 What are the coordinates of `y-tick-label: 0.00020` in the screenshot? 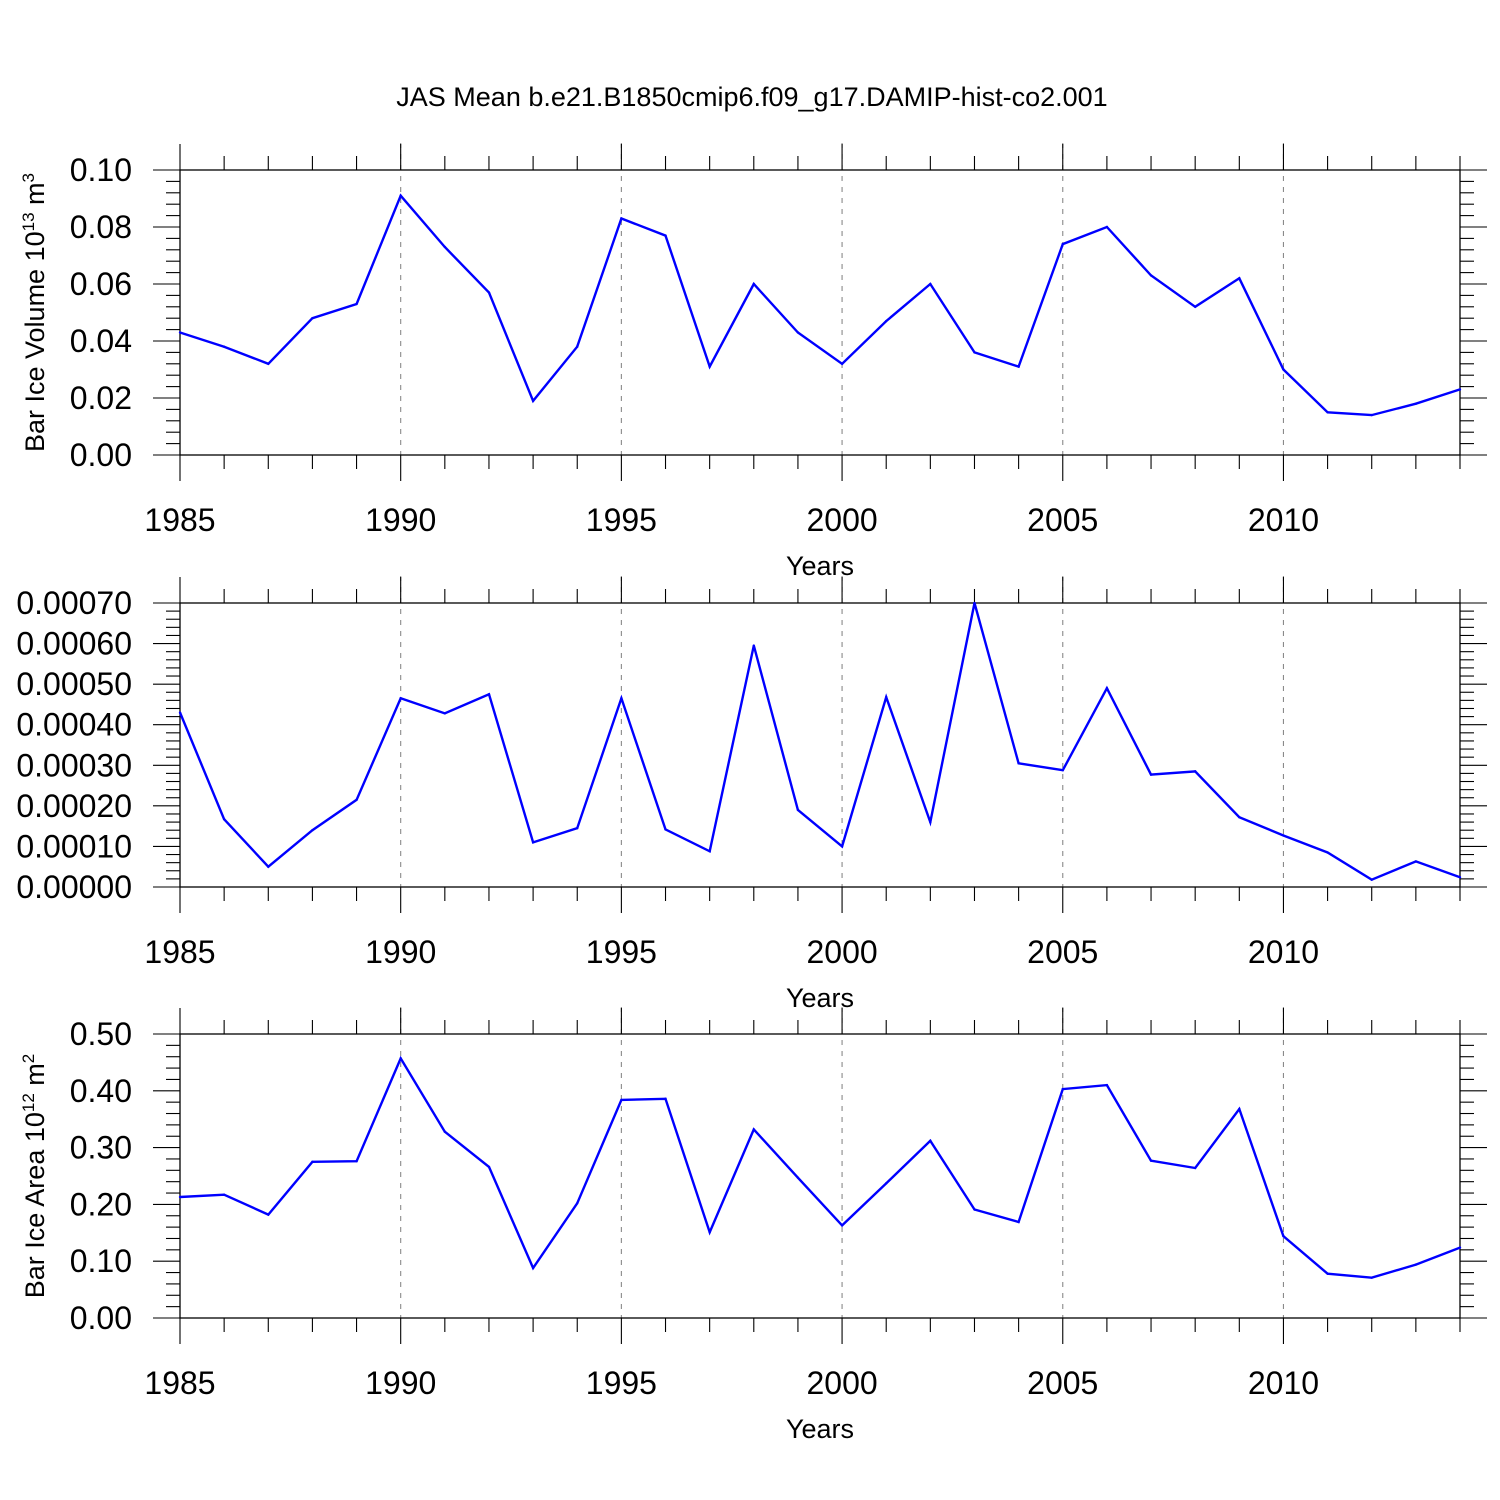 It's located at (74, 806).